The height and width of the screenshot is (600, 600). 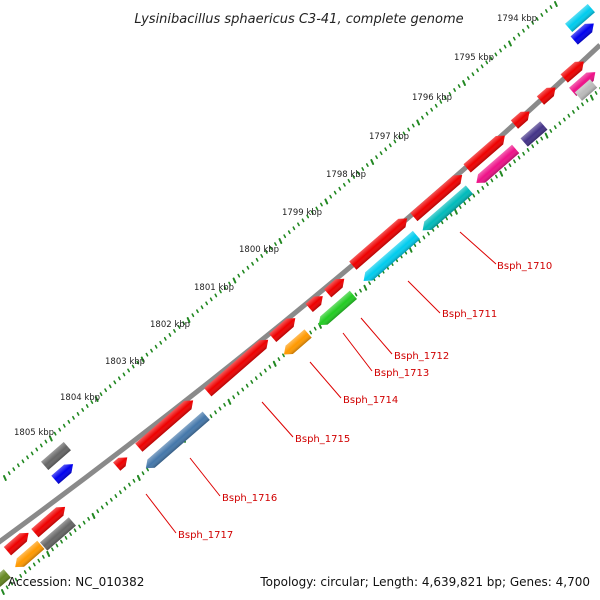 What do you see at coordinates (322, 439) in the screenshot?
I see `gene-label-bsph-1715: Bsph_1715` at bounding box center [322, 439].